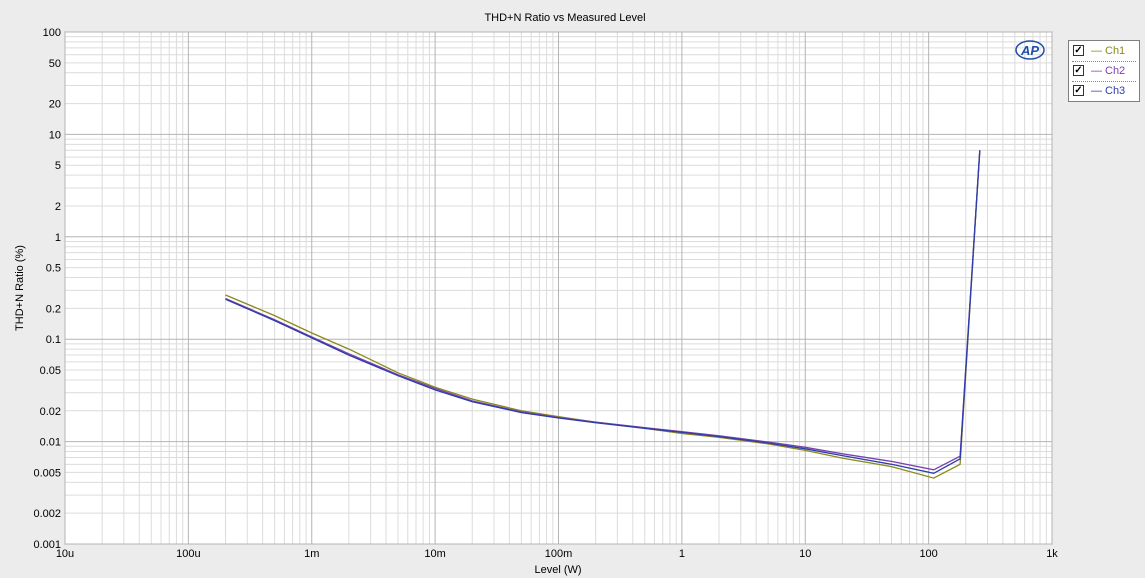  Describe the element at coordinates (1115, 91) in the screenshot. I see `legend-label-ch3: Ch3` at that location.